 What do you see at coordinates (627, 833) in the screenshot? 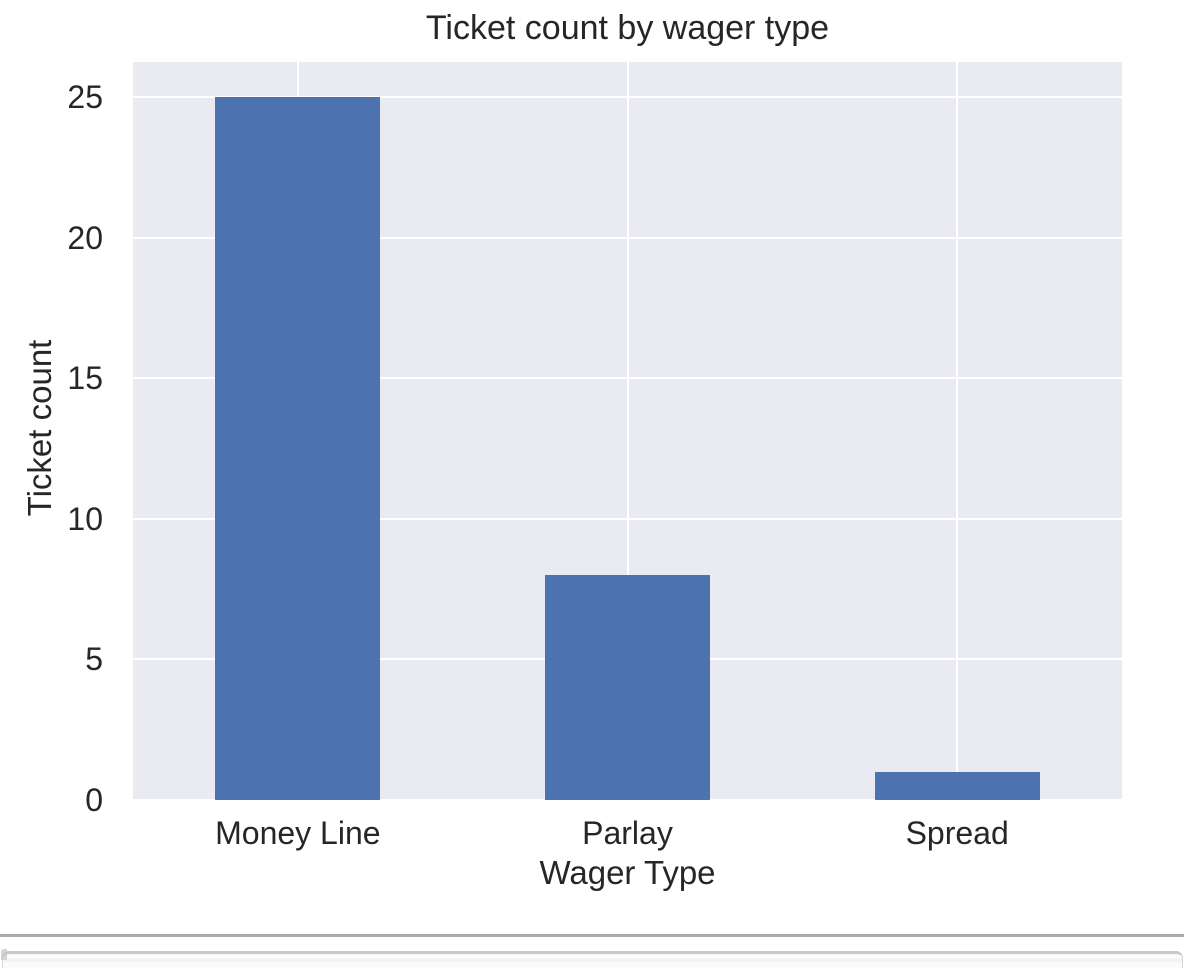
I see `x-tick-label: Parlay` at bounding box center [627, 833].